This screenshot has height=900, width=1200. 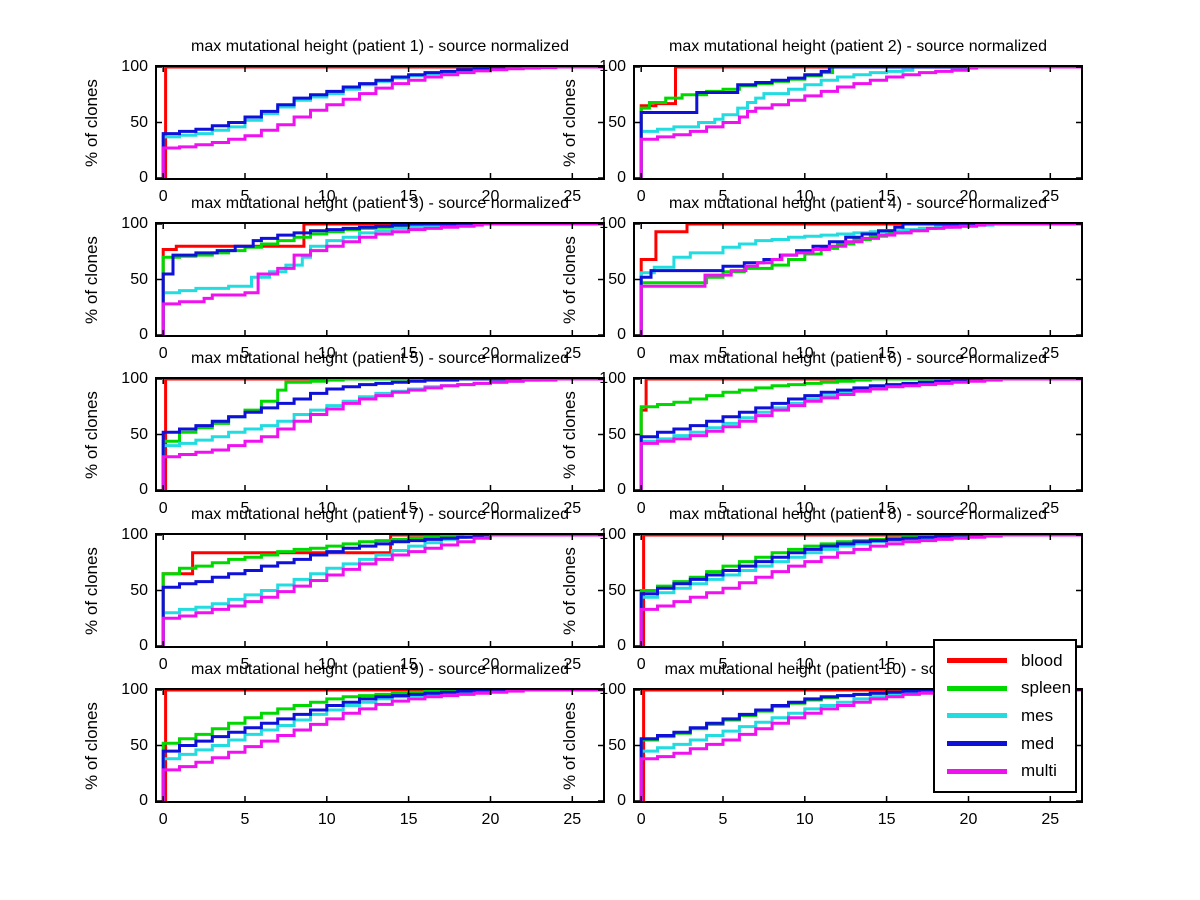 What do you see at coordinates (977, 744) in the screenshot?
I see `legend-line-sample-med` at bounding box center [977, 744].